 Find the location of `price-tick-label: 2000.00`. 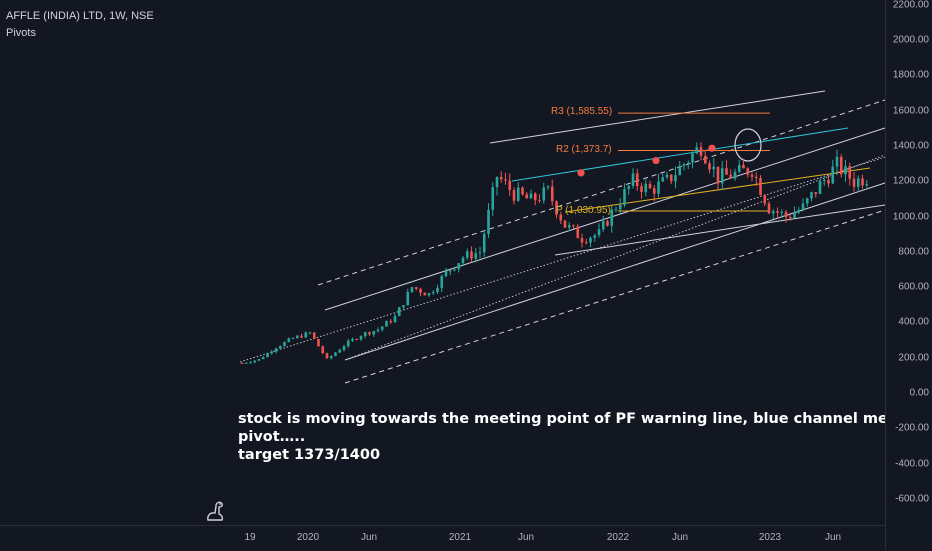

price-tick-label: 2000.00 is located at coordinates (910, 40).